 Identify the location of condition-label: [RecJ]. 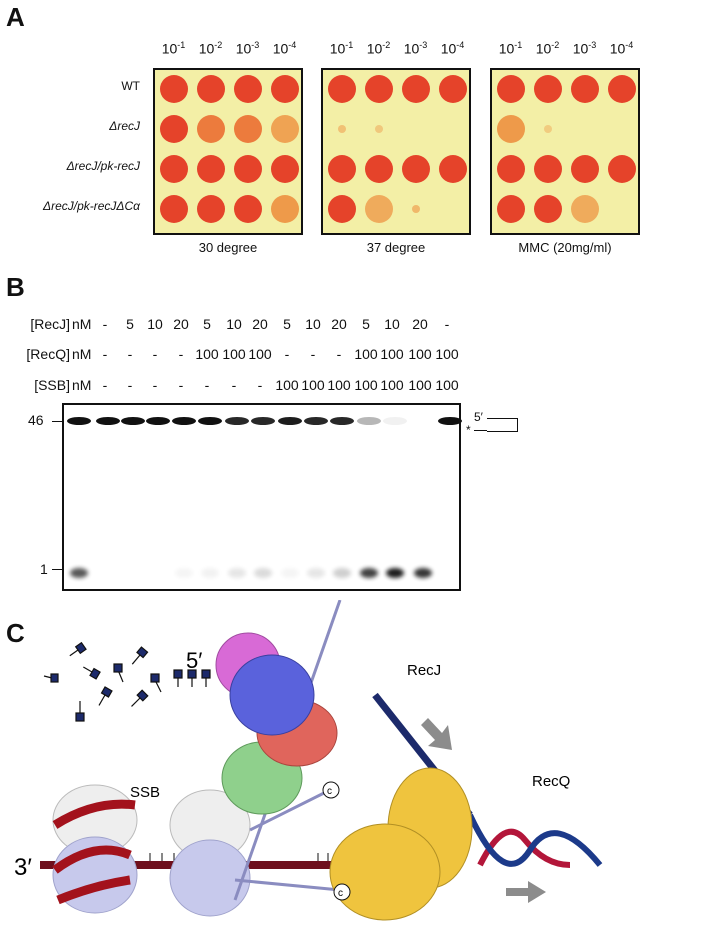
(50, 324).